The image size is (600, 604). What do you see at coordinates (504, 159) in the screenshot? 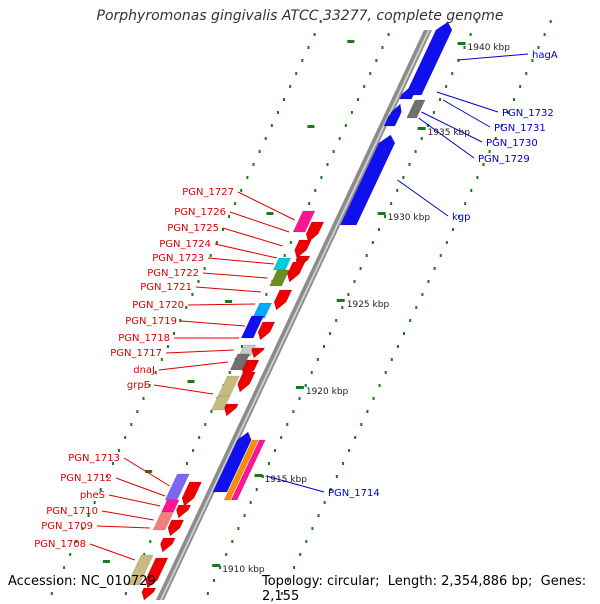
I see `forward-gene-label: PGN_1729` at bounding box center [504, 159].